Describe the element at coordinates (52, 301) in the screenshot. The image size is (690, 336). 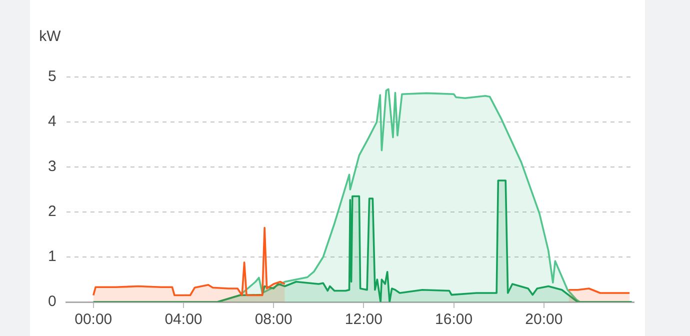
I see `y-tick-label: 0` at that location.